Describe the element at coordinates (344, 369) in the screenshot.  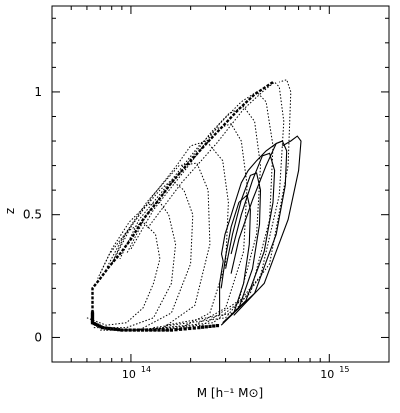
I see `x-tick-label-exponent: 15` at that location.